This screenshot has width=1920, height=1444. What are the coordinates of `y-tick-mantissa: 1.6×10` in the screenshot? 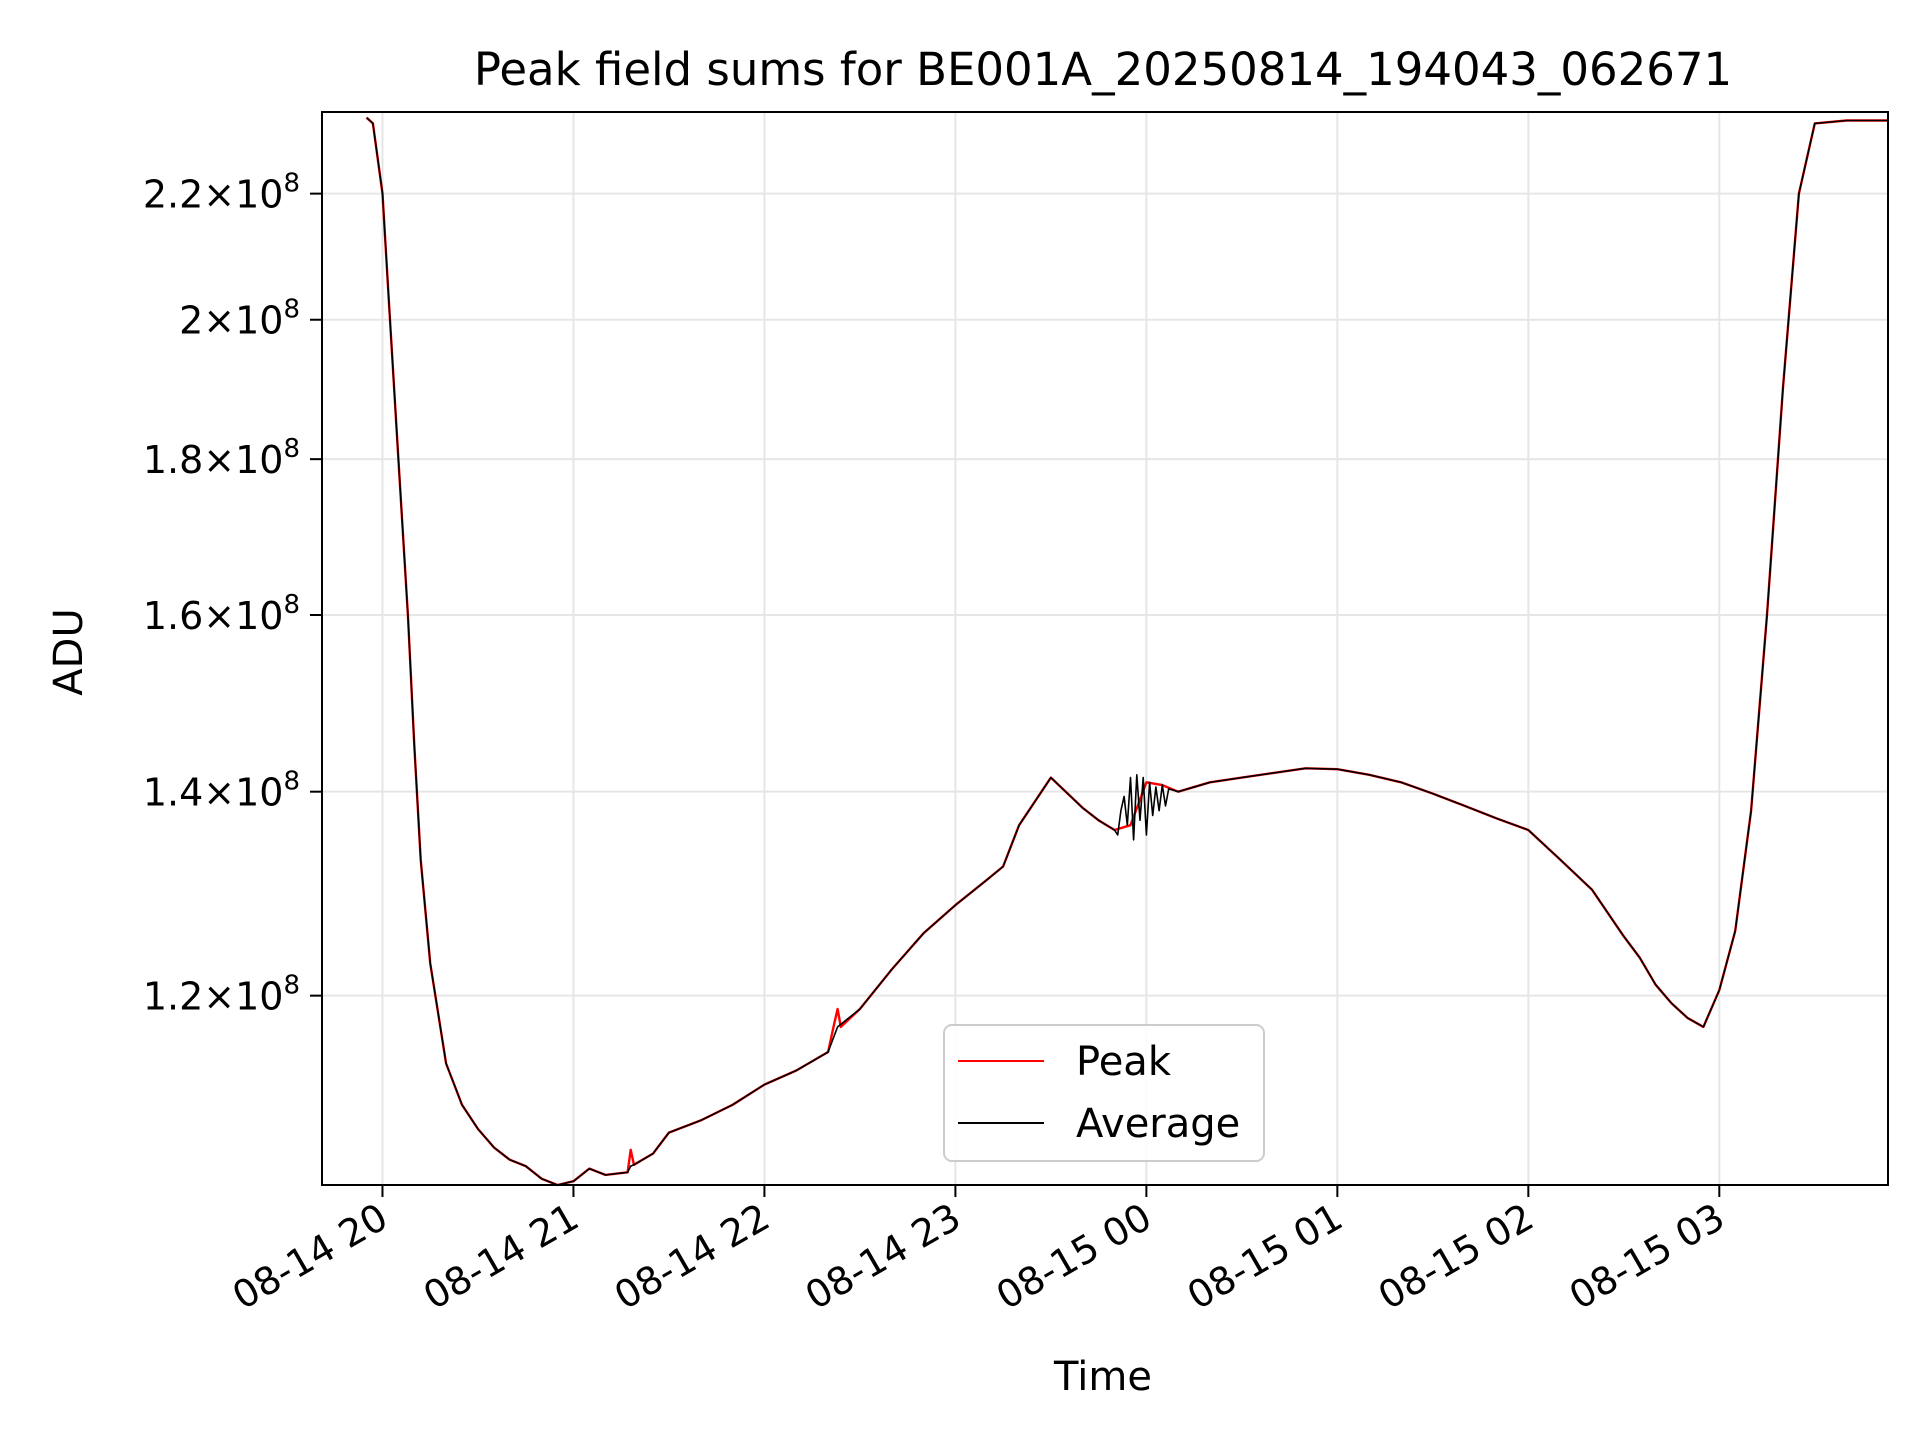 It's located at (213, 616).